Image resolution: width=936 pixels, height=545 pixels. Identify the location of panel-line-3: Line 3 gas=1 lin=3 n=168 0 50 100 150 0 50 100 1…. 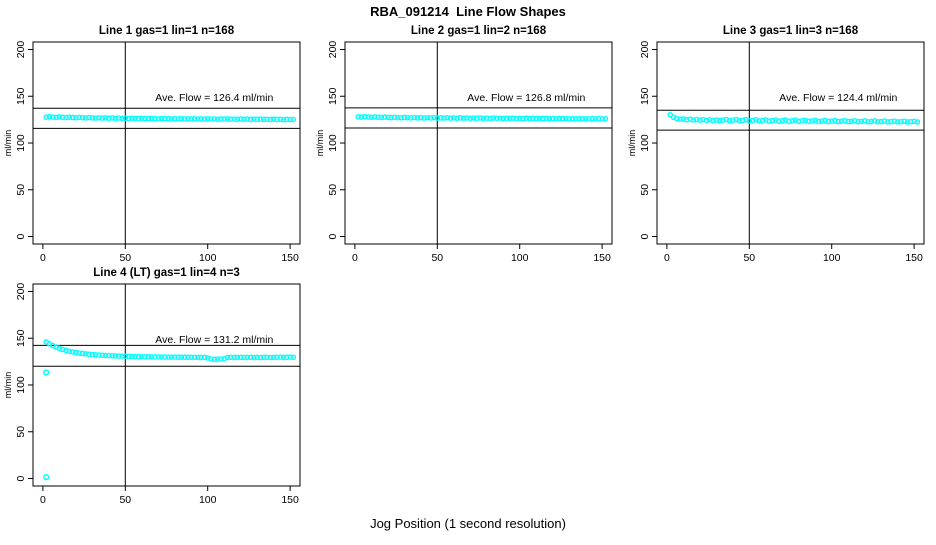
(776, 144).